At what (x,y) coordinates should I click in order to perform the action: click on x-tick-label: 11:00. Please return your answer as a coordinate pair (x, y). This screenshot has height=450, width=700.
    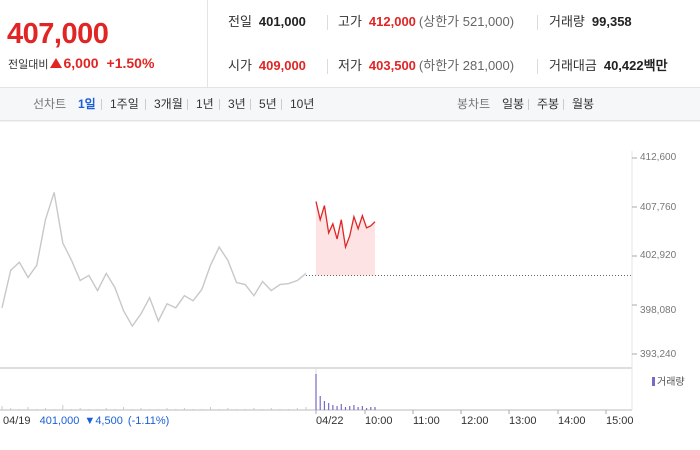
    Looking at the image, I should click on (426, 421).